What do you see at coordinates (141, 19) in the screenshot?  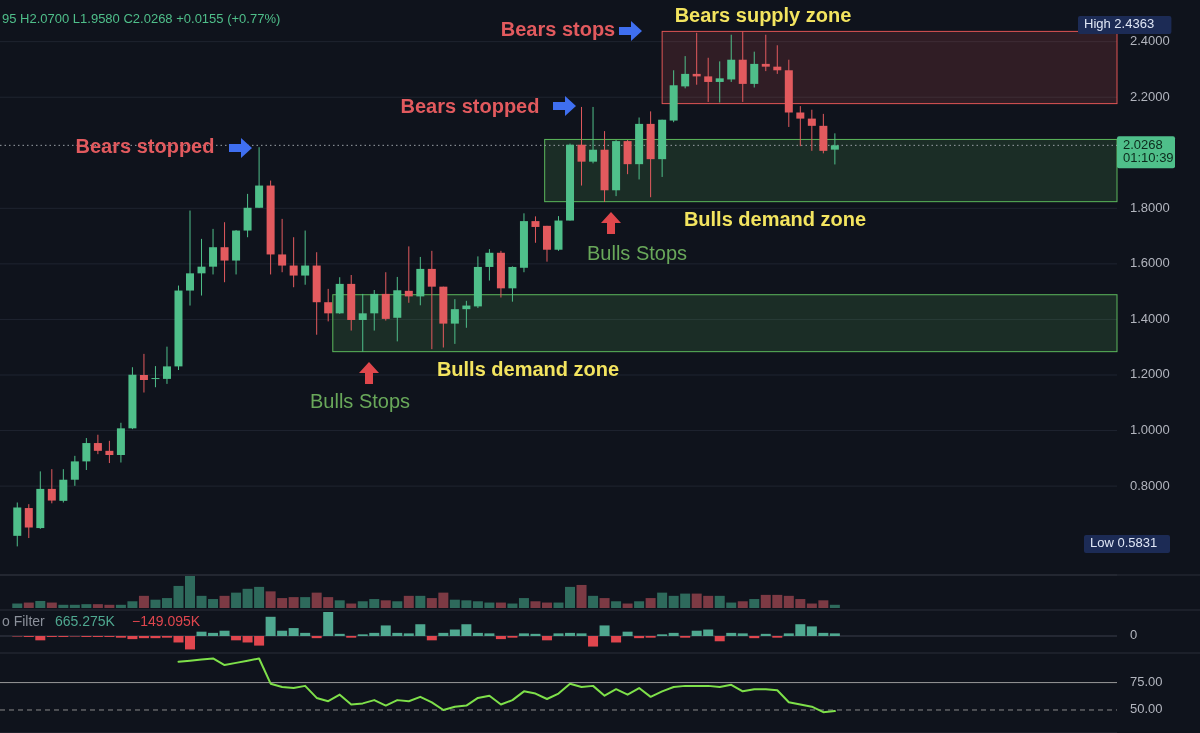 I see `annotation: 95 H2.0700 L1.9580 C2.0268 +0.0155 (+0.77%)` at bounding box center [141, 19].